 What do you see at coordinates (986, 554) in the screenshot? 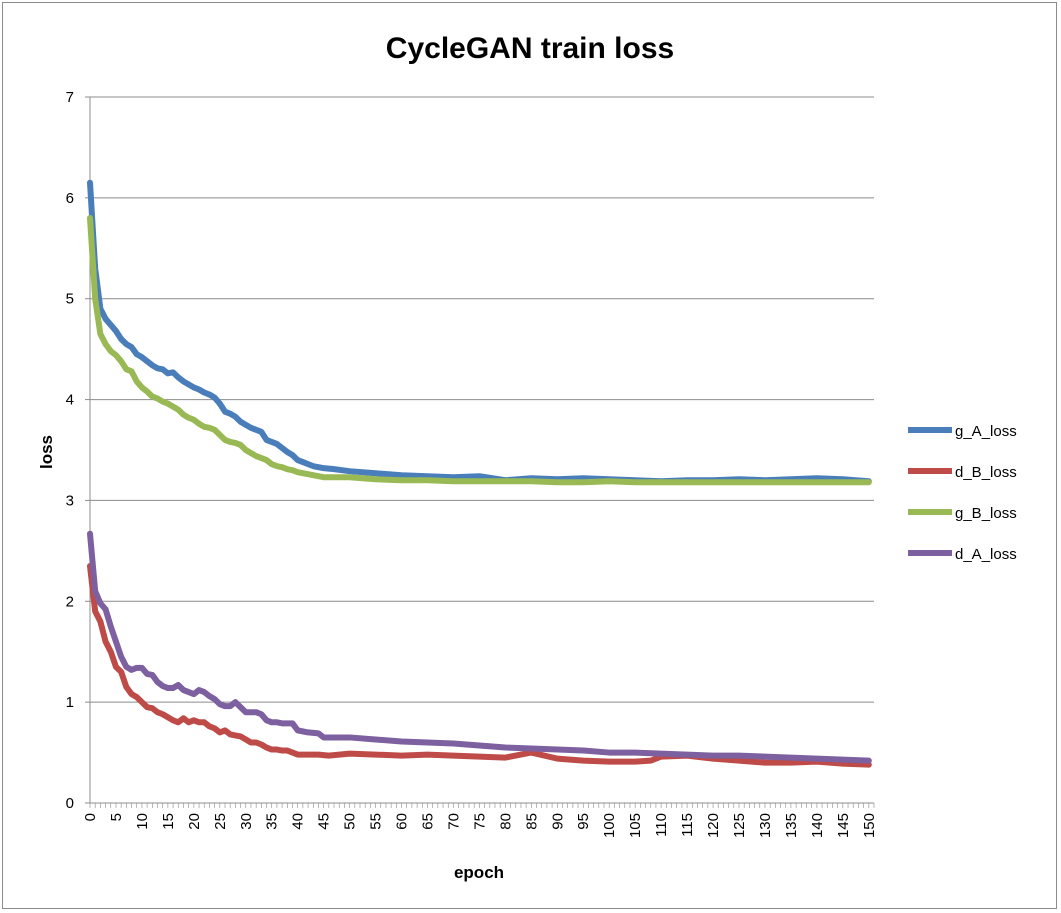
I see `legend-label-d_A_loss: d_A_loss` at bounding box center [986, 554].